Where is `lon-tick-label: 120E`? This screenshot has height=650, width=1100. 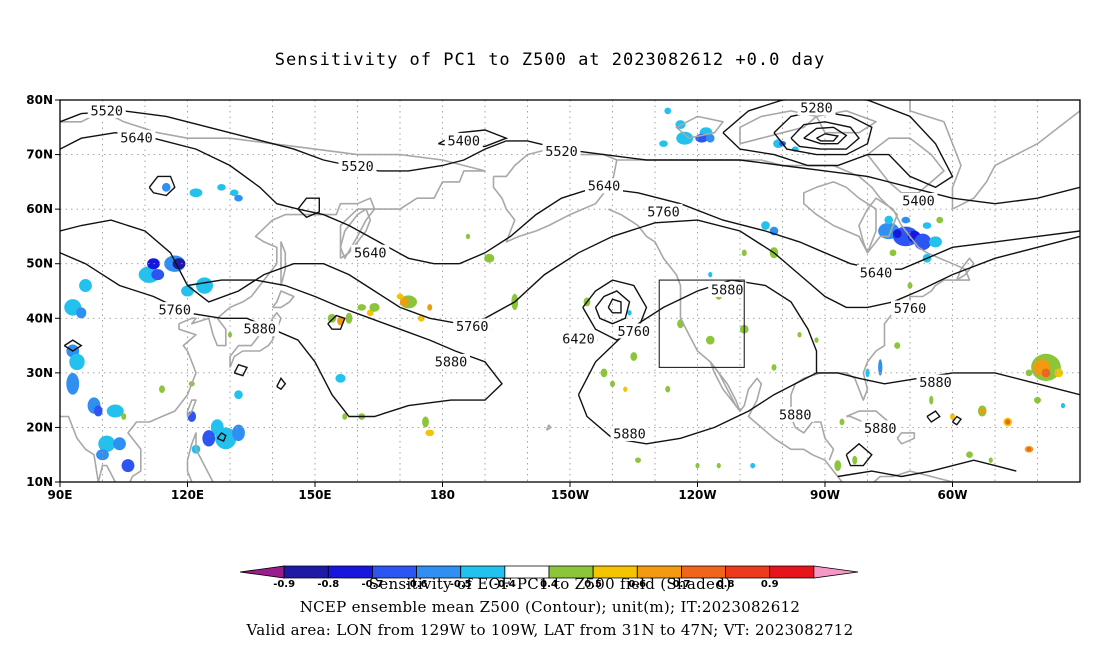
lon-tick-label: 120E is located at coordinates (187, 495).